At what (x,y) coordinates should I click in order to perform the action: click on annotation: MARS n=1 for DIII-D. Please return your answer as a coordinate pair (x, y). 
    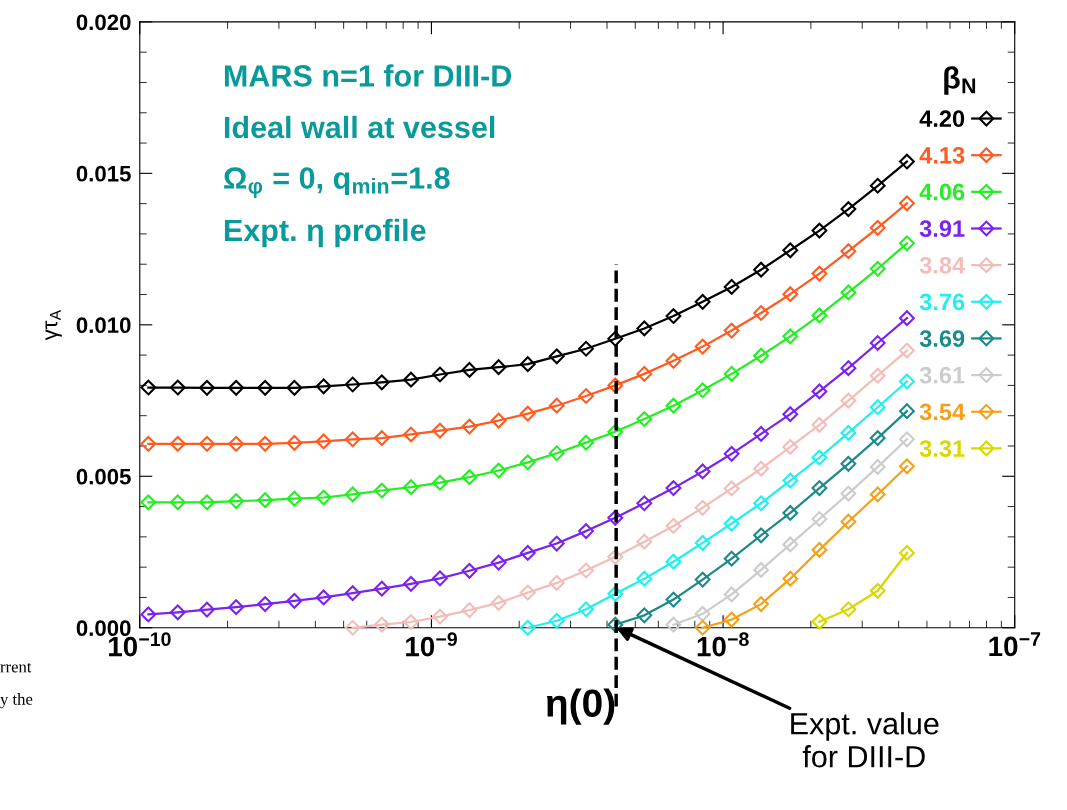
    Looking at the image, I should click on (368, 75).